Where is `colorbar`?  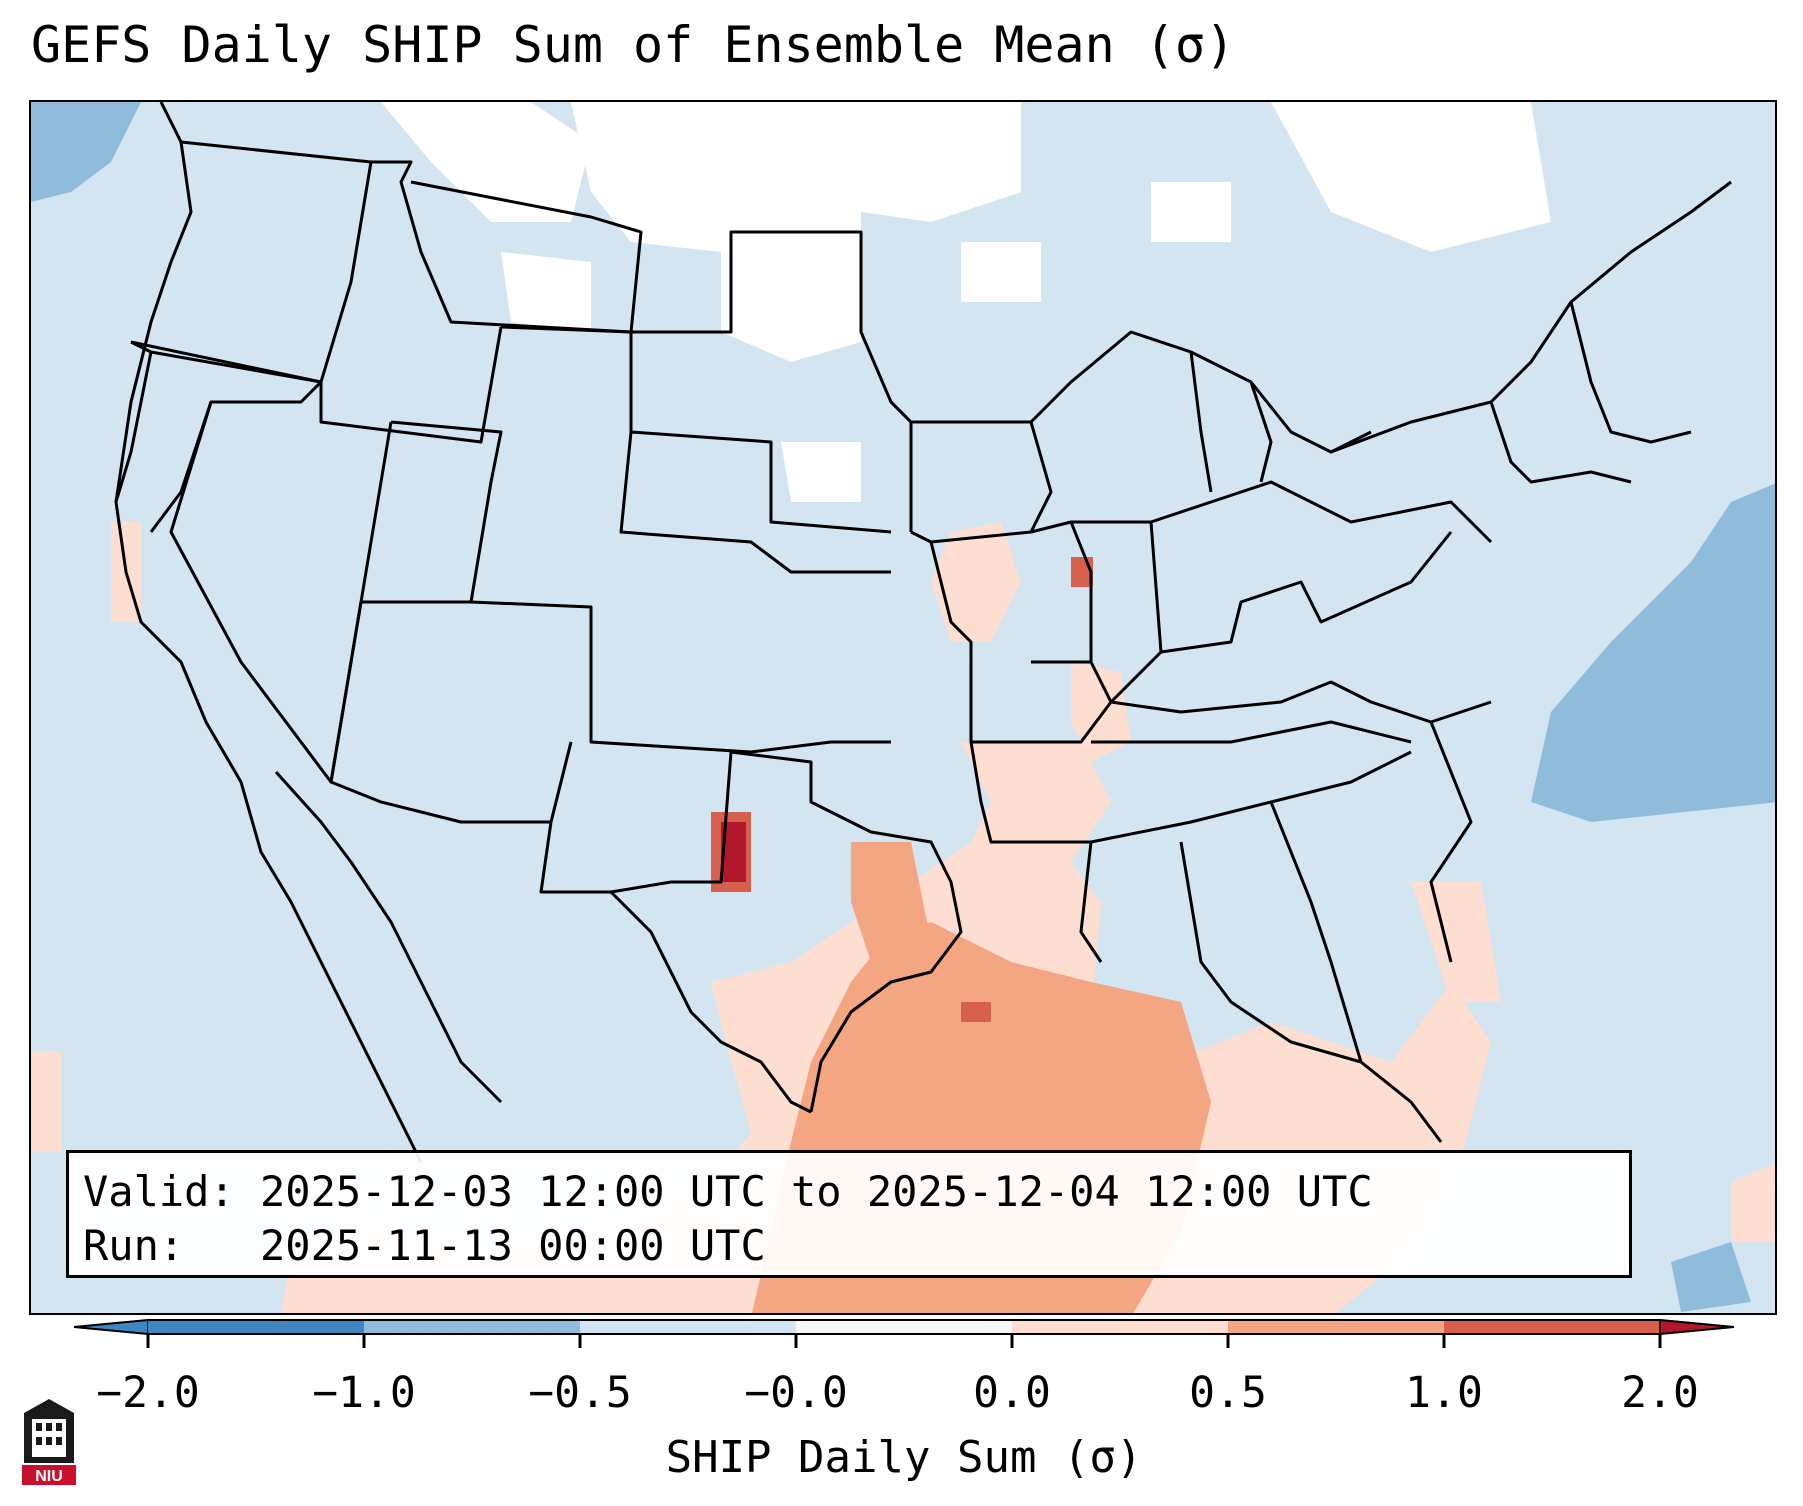 colorbar is located at coordinates (904, 1333).